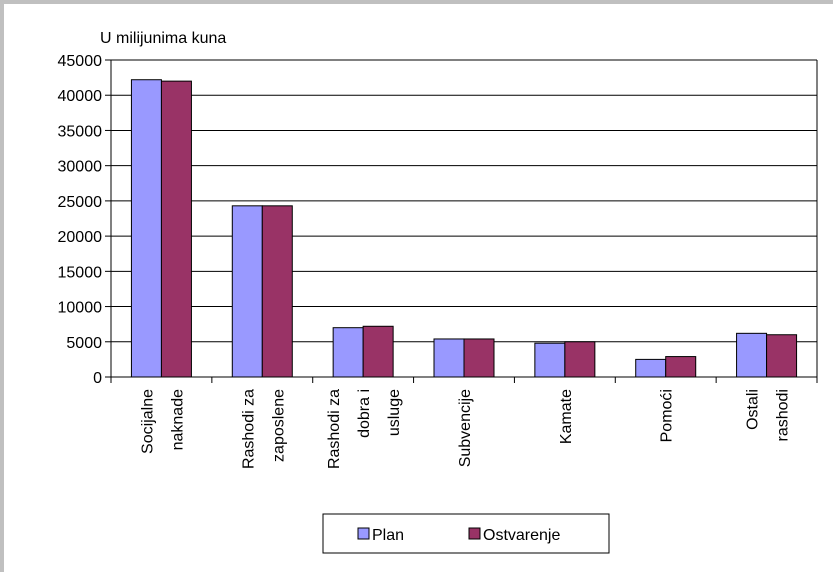 The image size is (833, 577). I want to click on y-tick-label: 35000, so click(80, 131).